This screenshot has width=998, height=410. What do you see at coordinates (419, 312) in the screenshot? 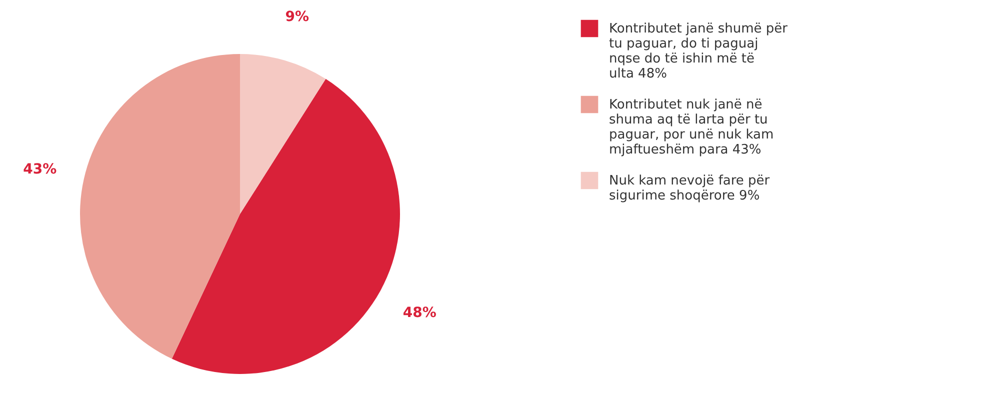
I see `data-label: 48%` at bounding box center [419, 312].